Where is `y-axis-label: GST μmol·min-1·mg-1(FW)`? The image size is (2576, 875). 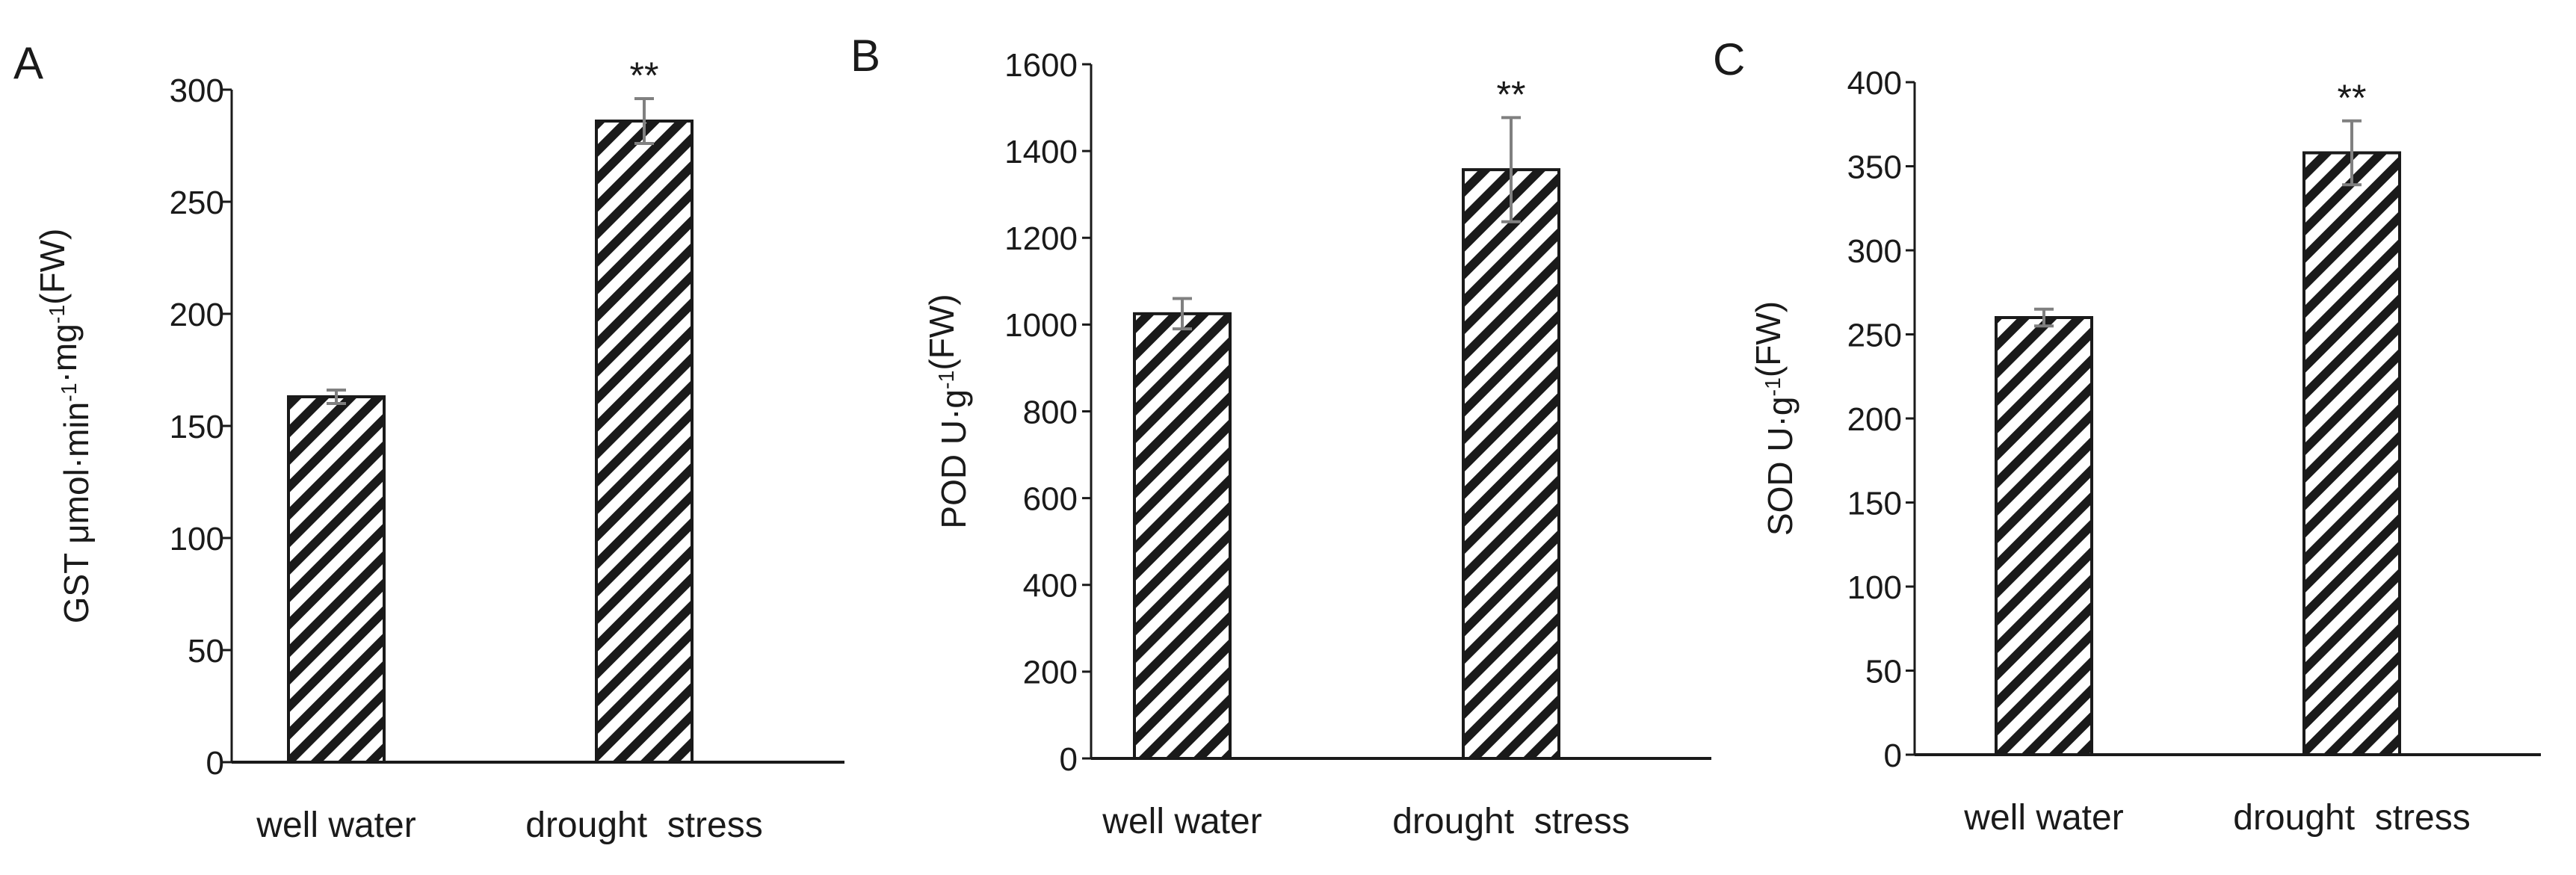
y-axis-label: GST μmol·min-1·mg-1(FW) is located at coordinates (64, 427).